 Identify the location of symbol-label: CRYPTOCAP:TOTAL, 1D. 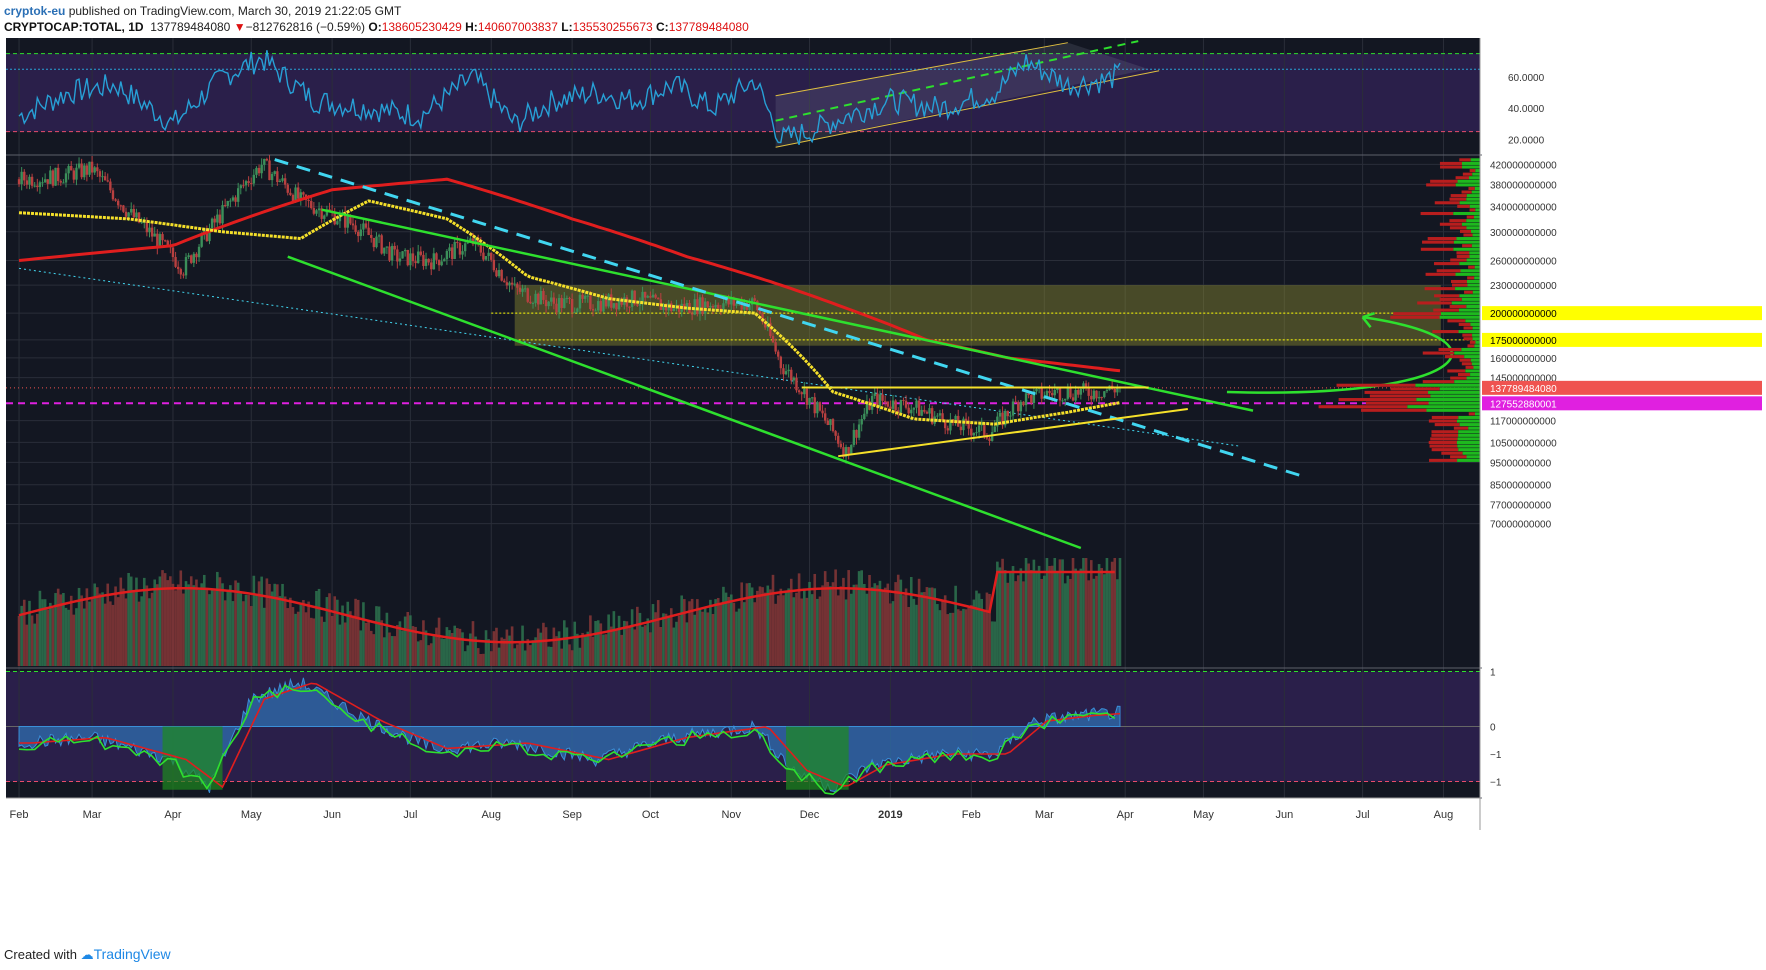
(74, 27).